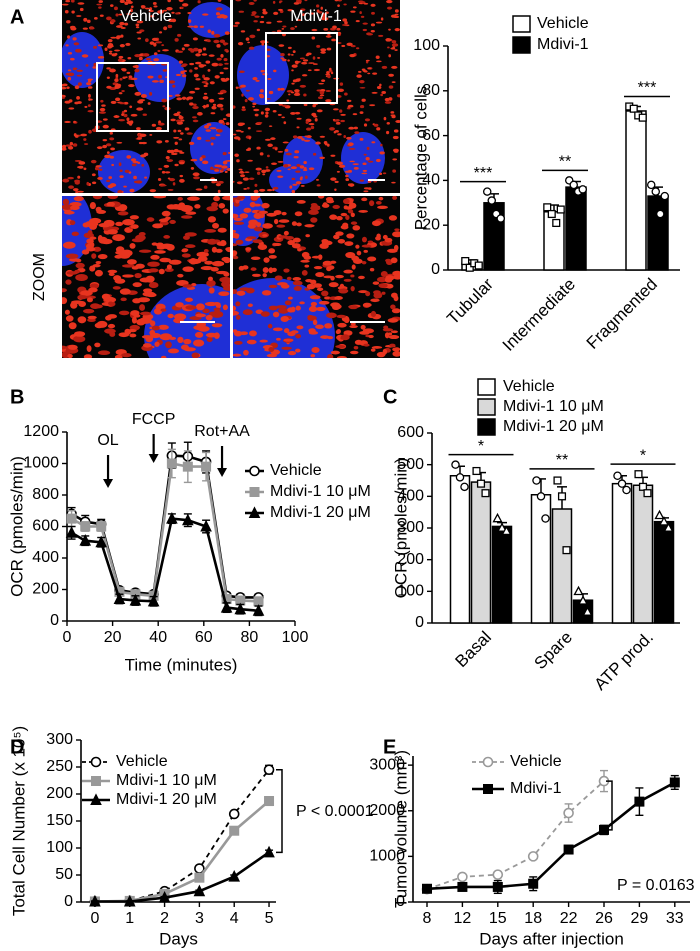  Describe the element at coordinates (113, 637) in the screenshot. I see `x-tick-label: 20` at that location.